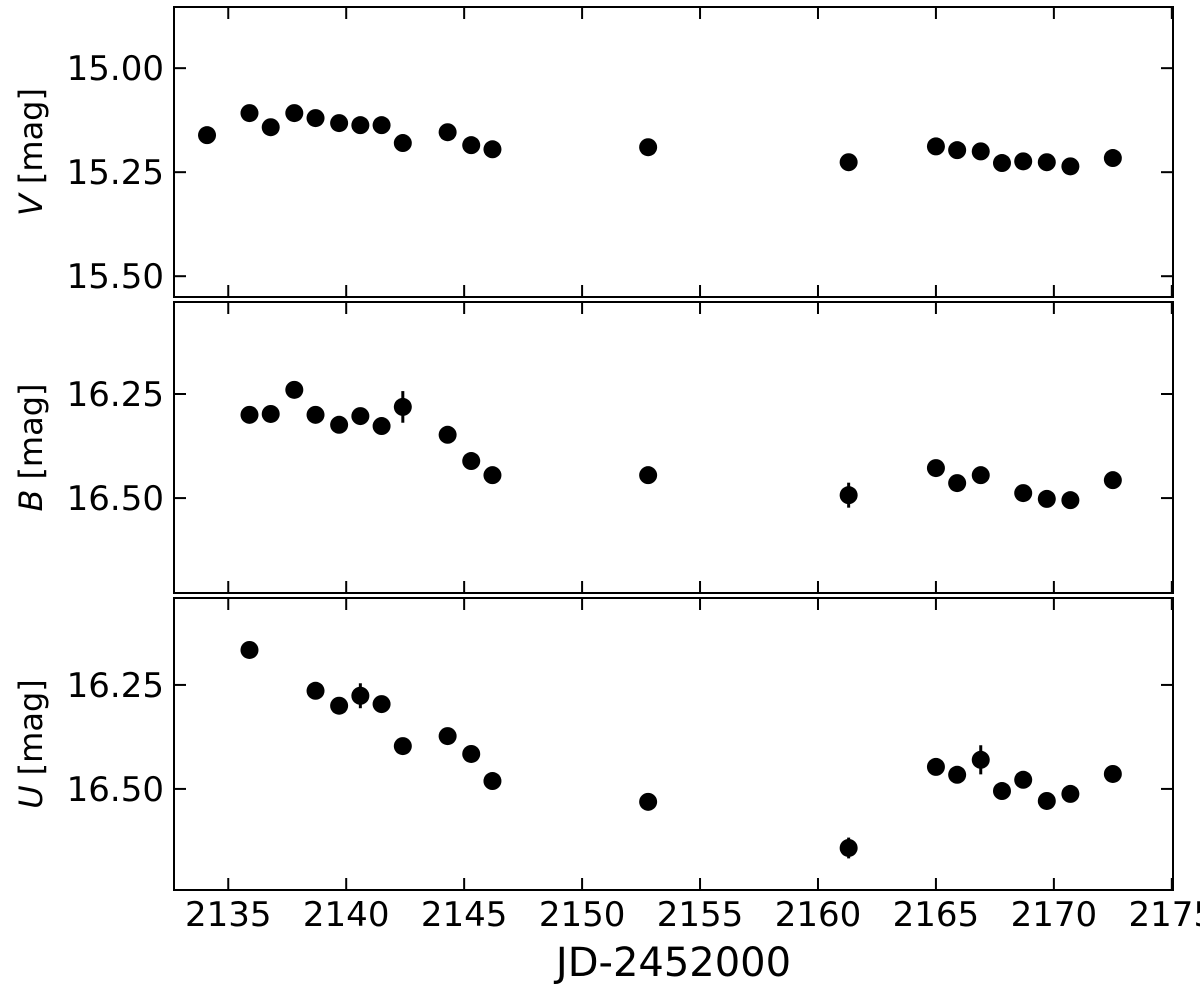  Describe the element at coordinates (672, 963) in the screenshot. I see `x-axis-label: JD-2452000` at that location.